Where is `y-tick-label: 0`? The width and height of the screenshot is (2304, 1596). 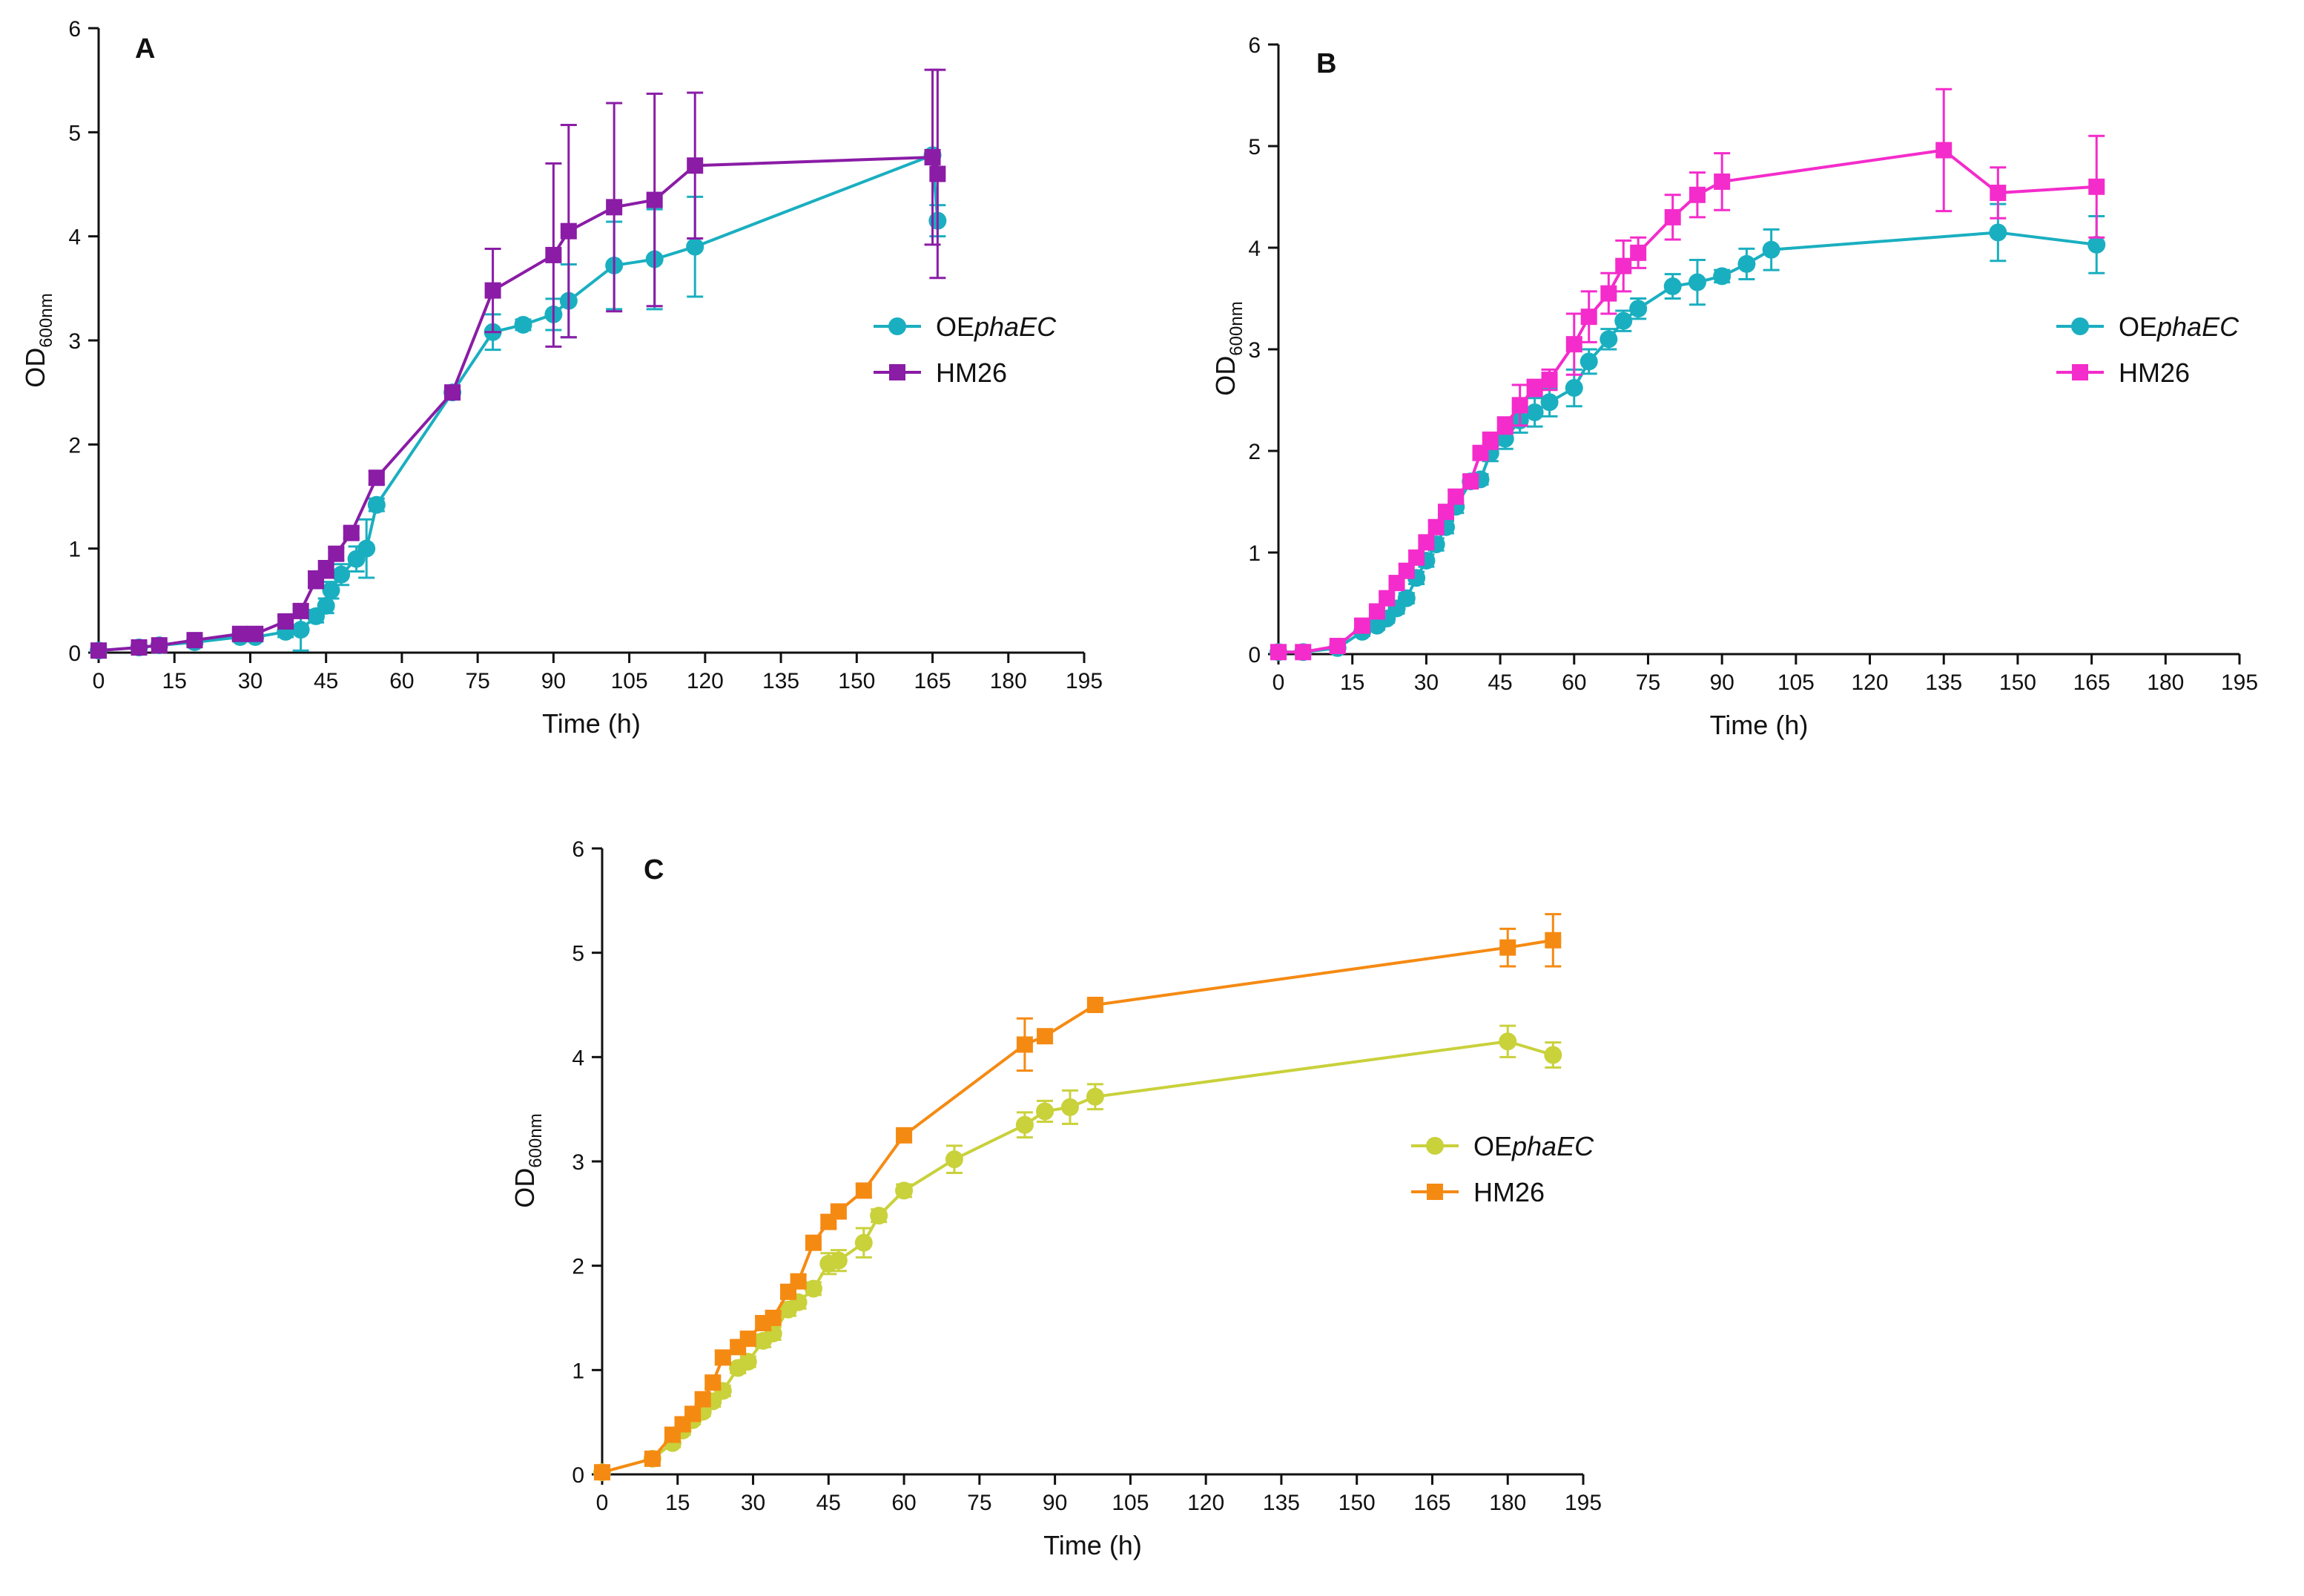 y-tick-label: 0 is located at coordinates (1254, 655).